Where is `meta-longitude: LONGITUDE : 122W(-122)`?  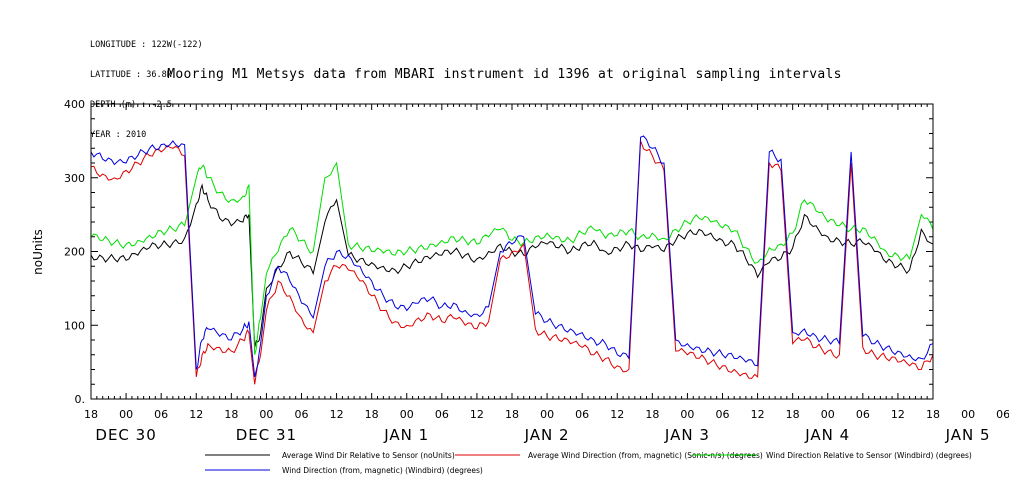 meta-longitude: LONGITUDE : 122W(-122) is located at coordinates (146, 45).